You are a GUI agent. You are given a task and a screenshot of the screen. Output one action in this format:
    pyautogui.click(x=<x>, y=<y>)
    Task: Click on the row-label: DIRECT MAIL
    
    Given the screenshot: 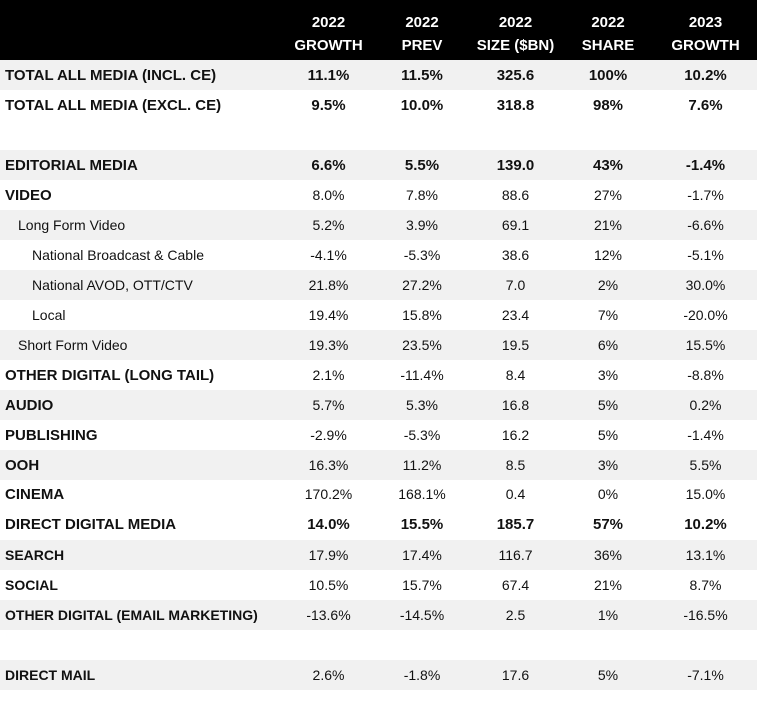 What is the action you would take?
    pyautogui.click(x=141, y=675)
    